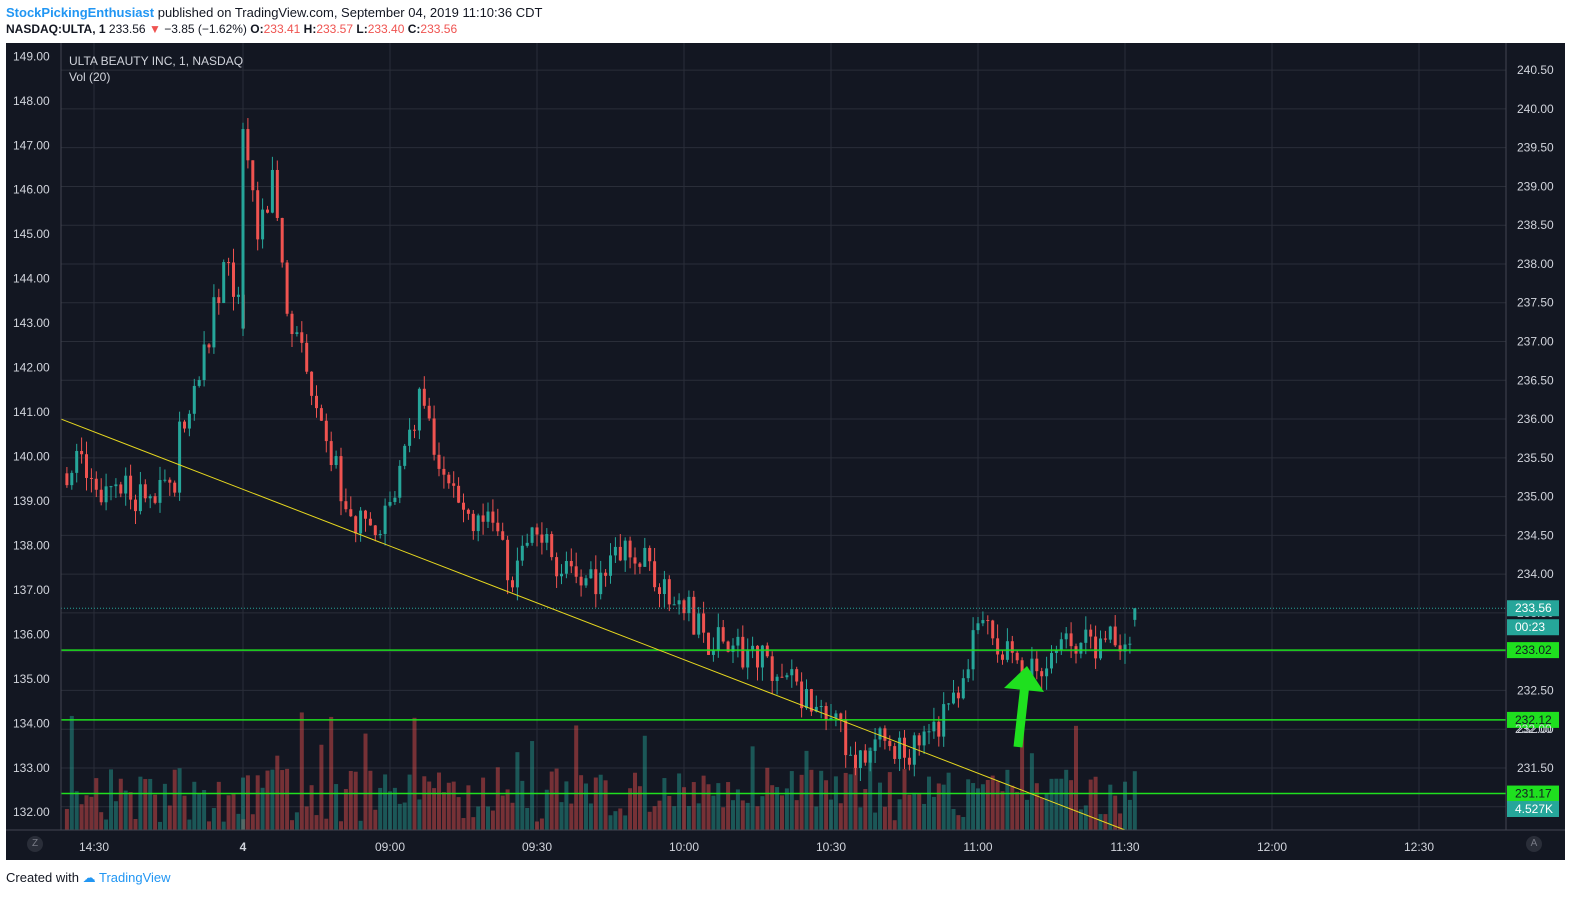 This screenshot has height=898, width=1571. Describe the element at coordinates (80, 12) in the screenshot. I see `author-link: StockPickingEnthusiast` at that location.